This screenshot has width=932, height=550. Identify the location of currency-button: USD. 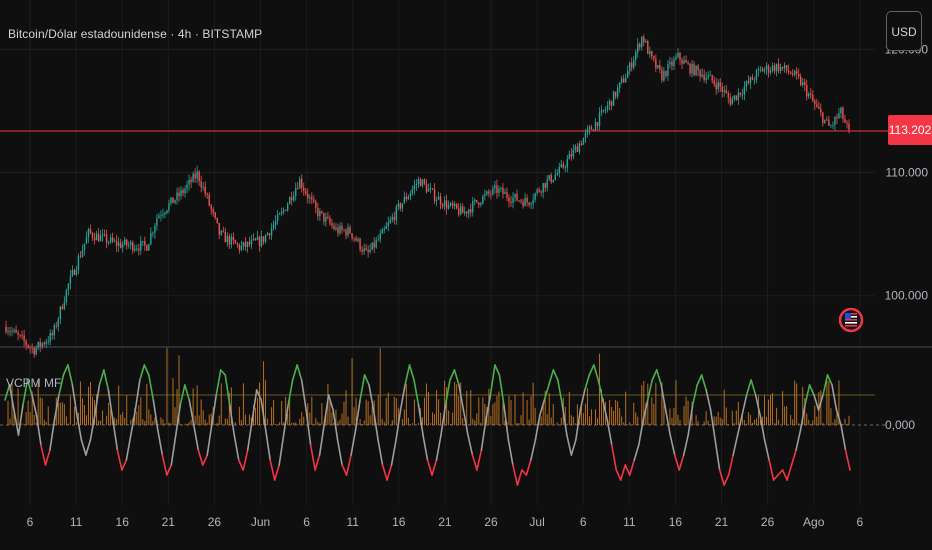
(904, 31).